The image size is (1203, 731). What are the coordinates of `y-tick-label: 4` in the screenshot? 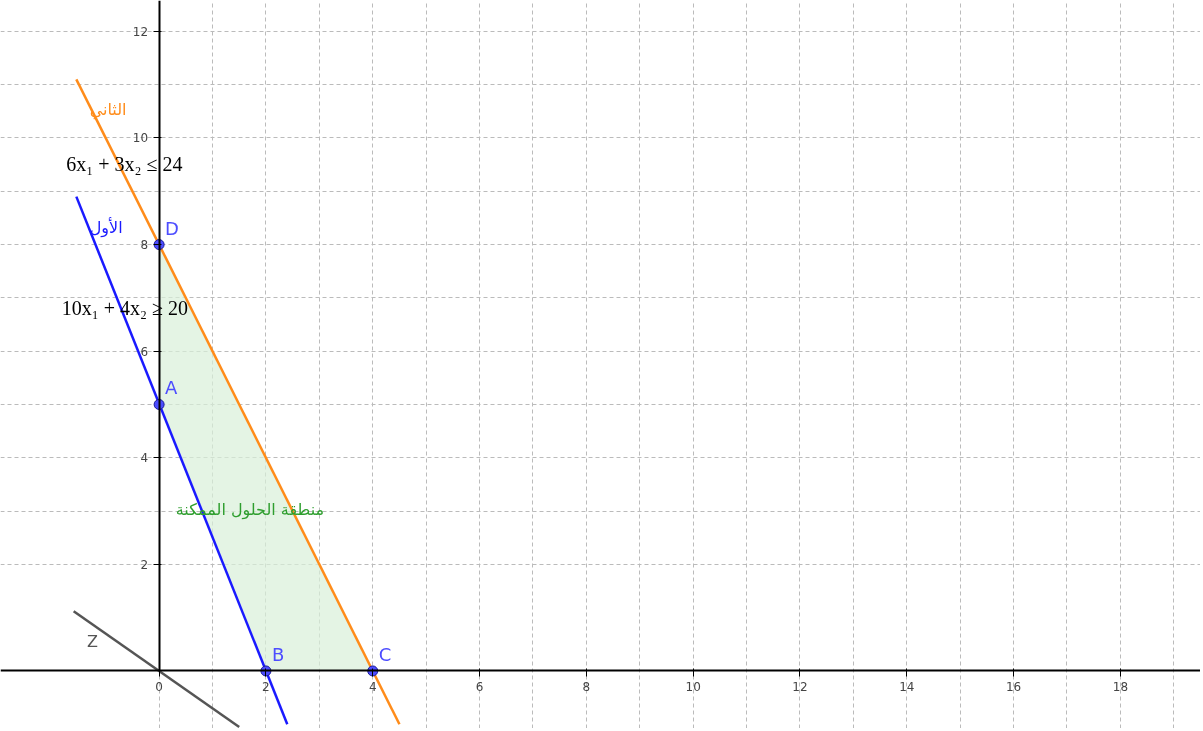 It's located at (144, 458).